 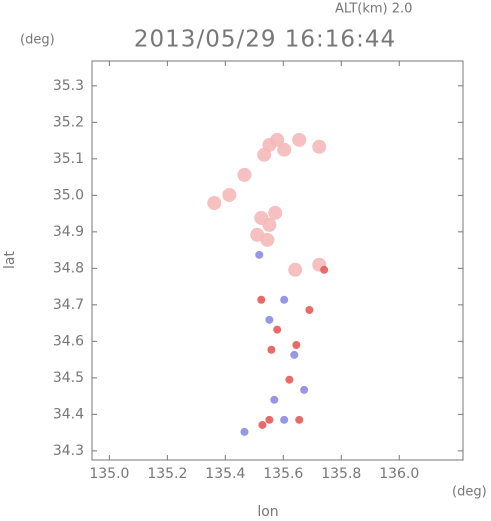 What do you see at coordinates (68, 305) in the screenshot?
I see `y-tick-label: 34.7` at bounding box center [68, 305].